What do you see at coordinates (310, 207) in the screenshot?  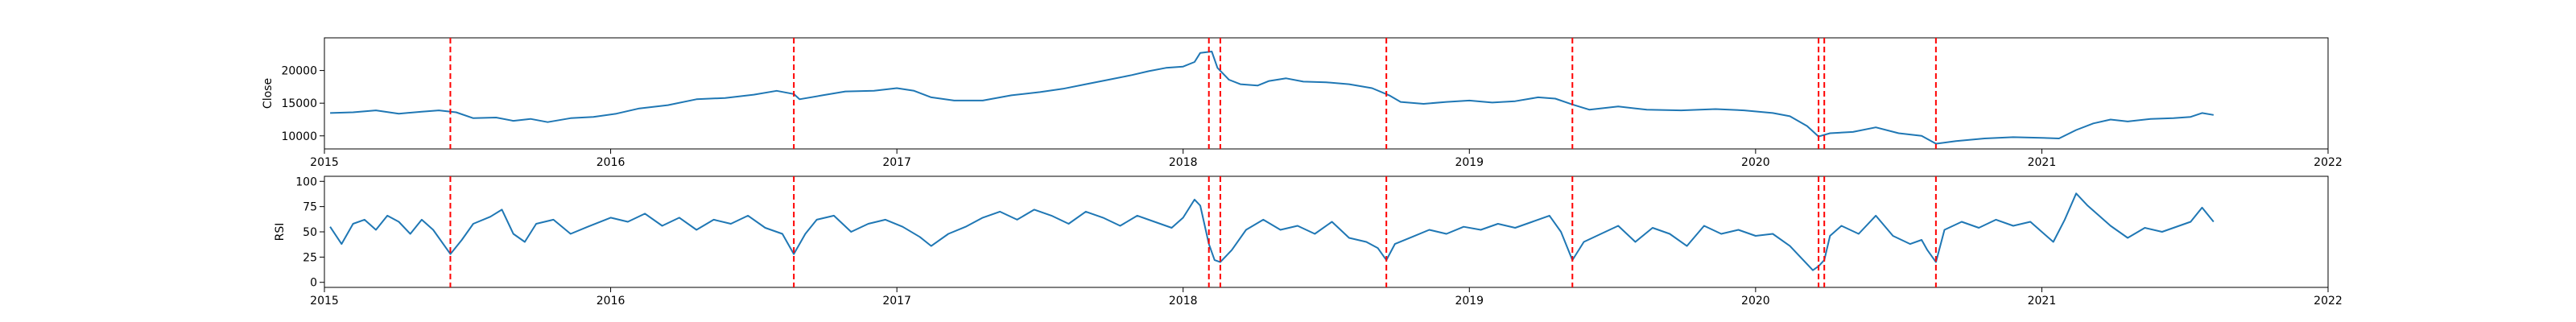 I see `y-tick-label: 75` at bounding box center [310, 207].